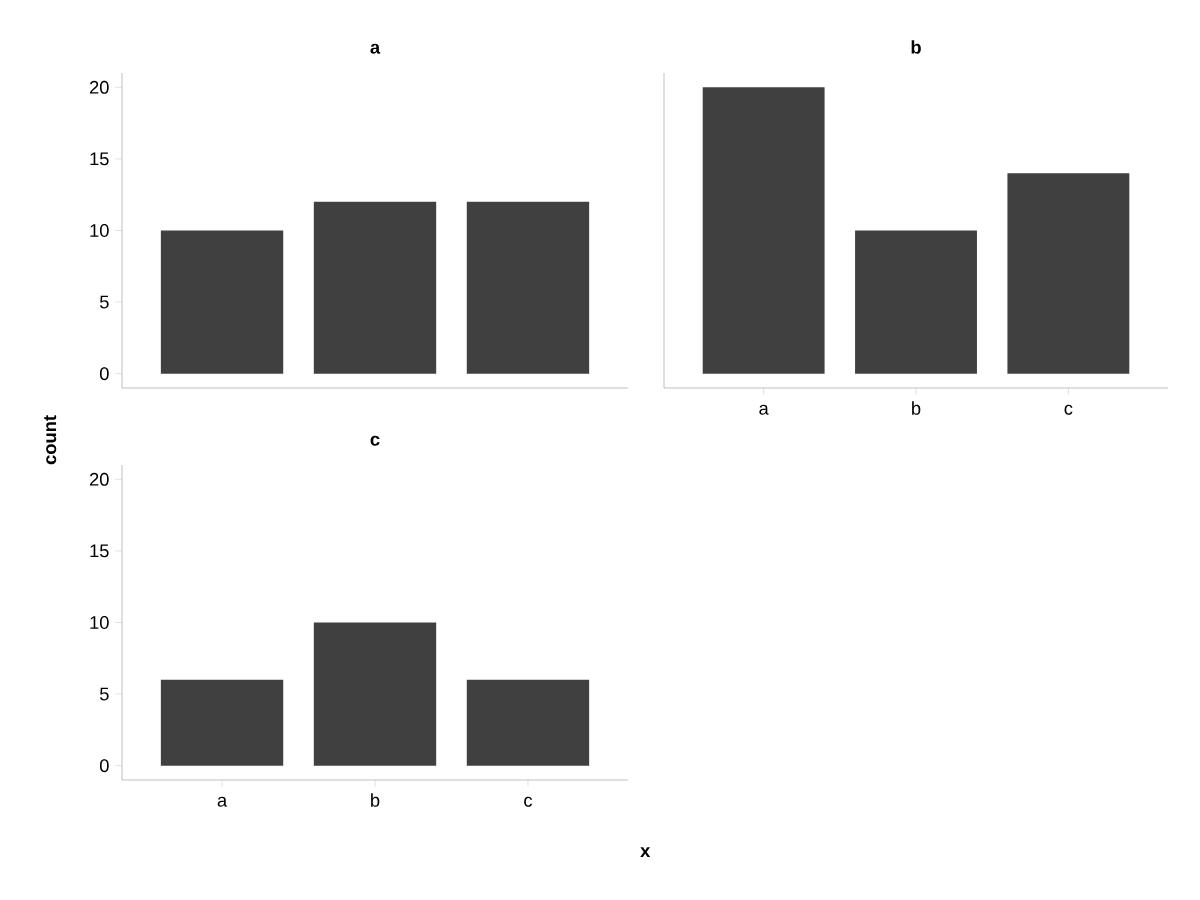 The width and height of the screenshot is (1200, 900). What do you see at coordinates (375, 440) in the screenshot?
I see `chart-title: c` at bounding box center [375, 440].